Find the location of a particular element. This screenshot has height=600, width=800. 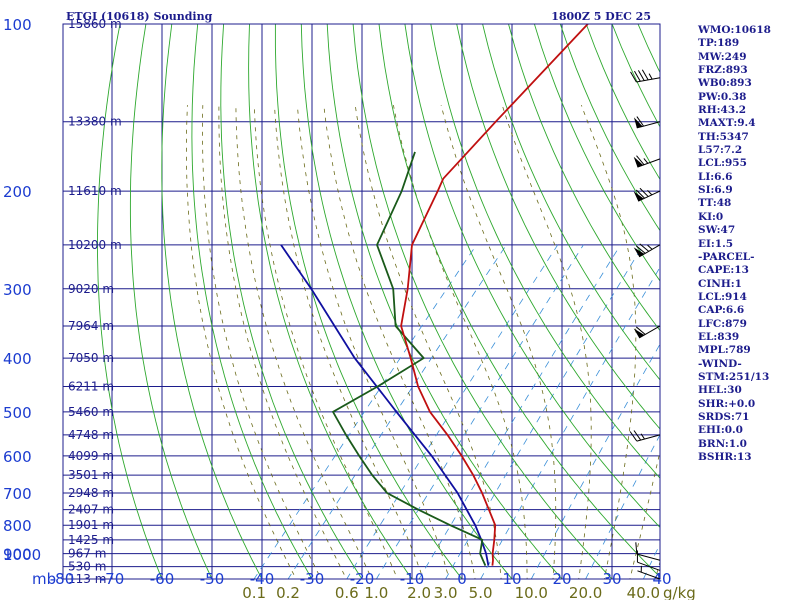

pressure-tick-label: 700 is located at coordinates (17, 494).